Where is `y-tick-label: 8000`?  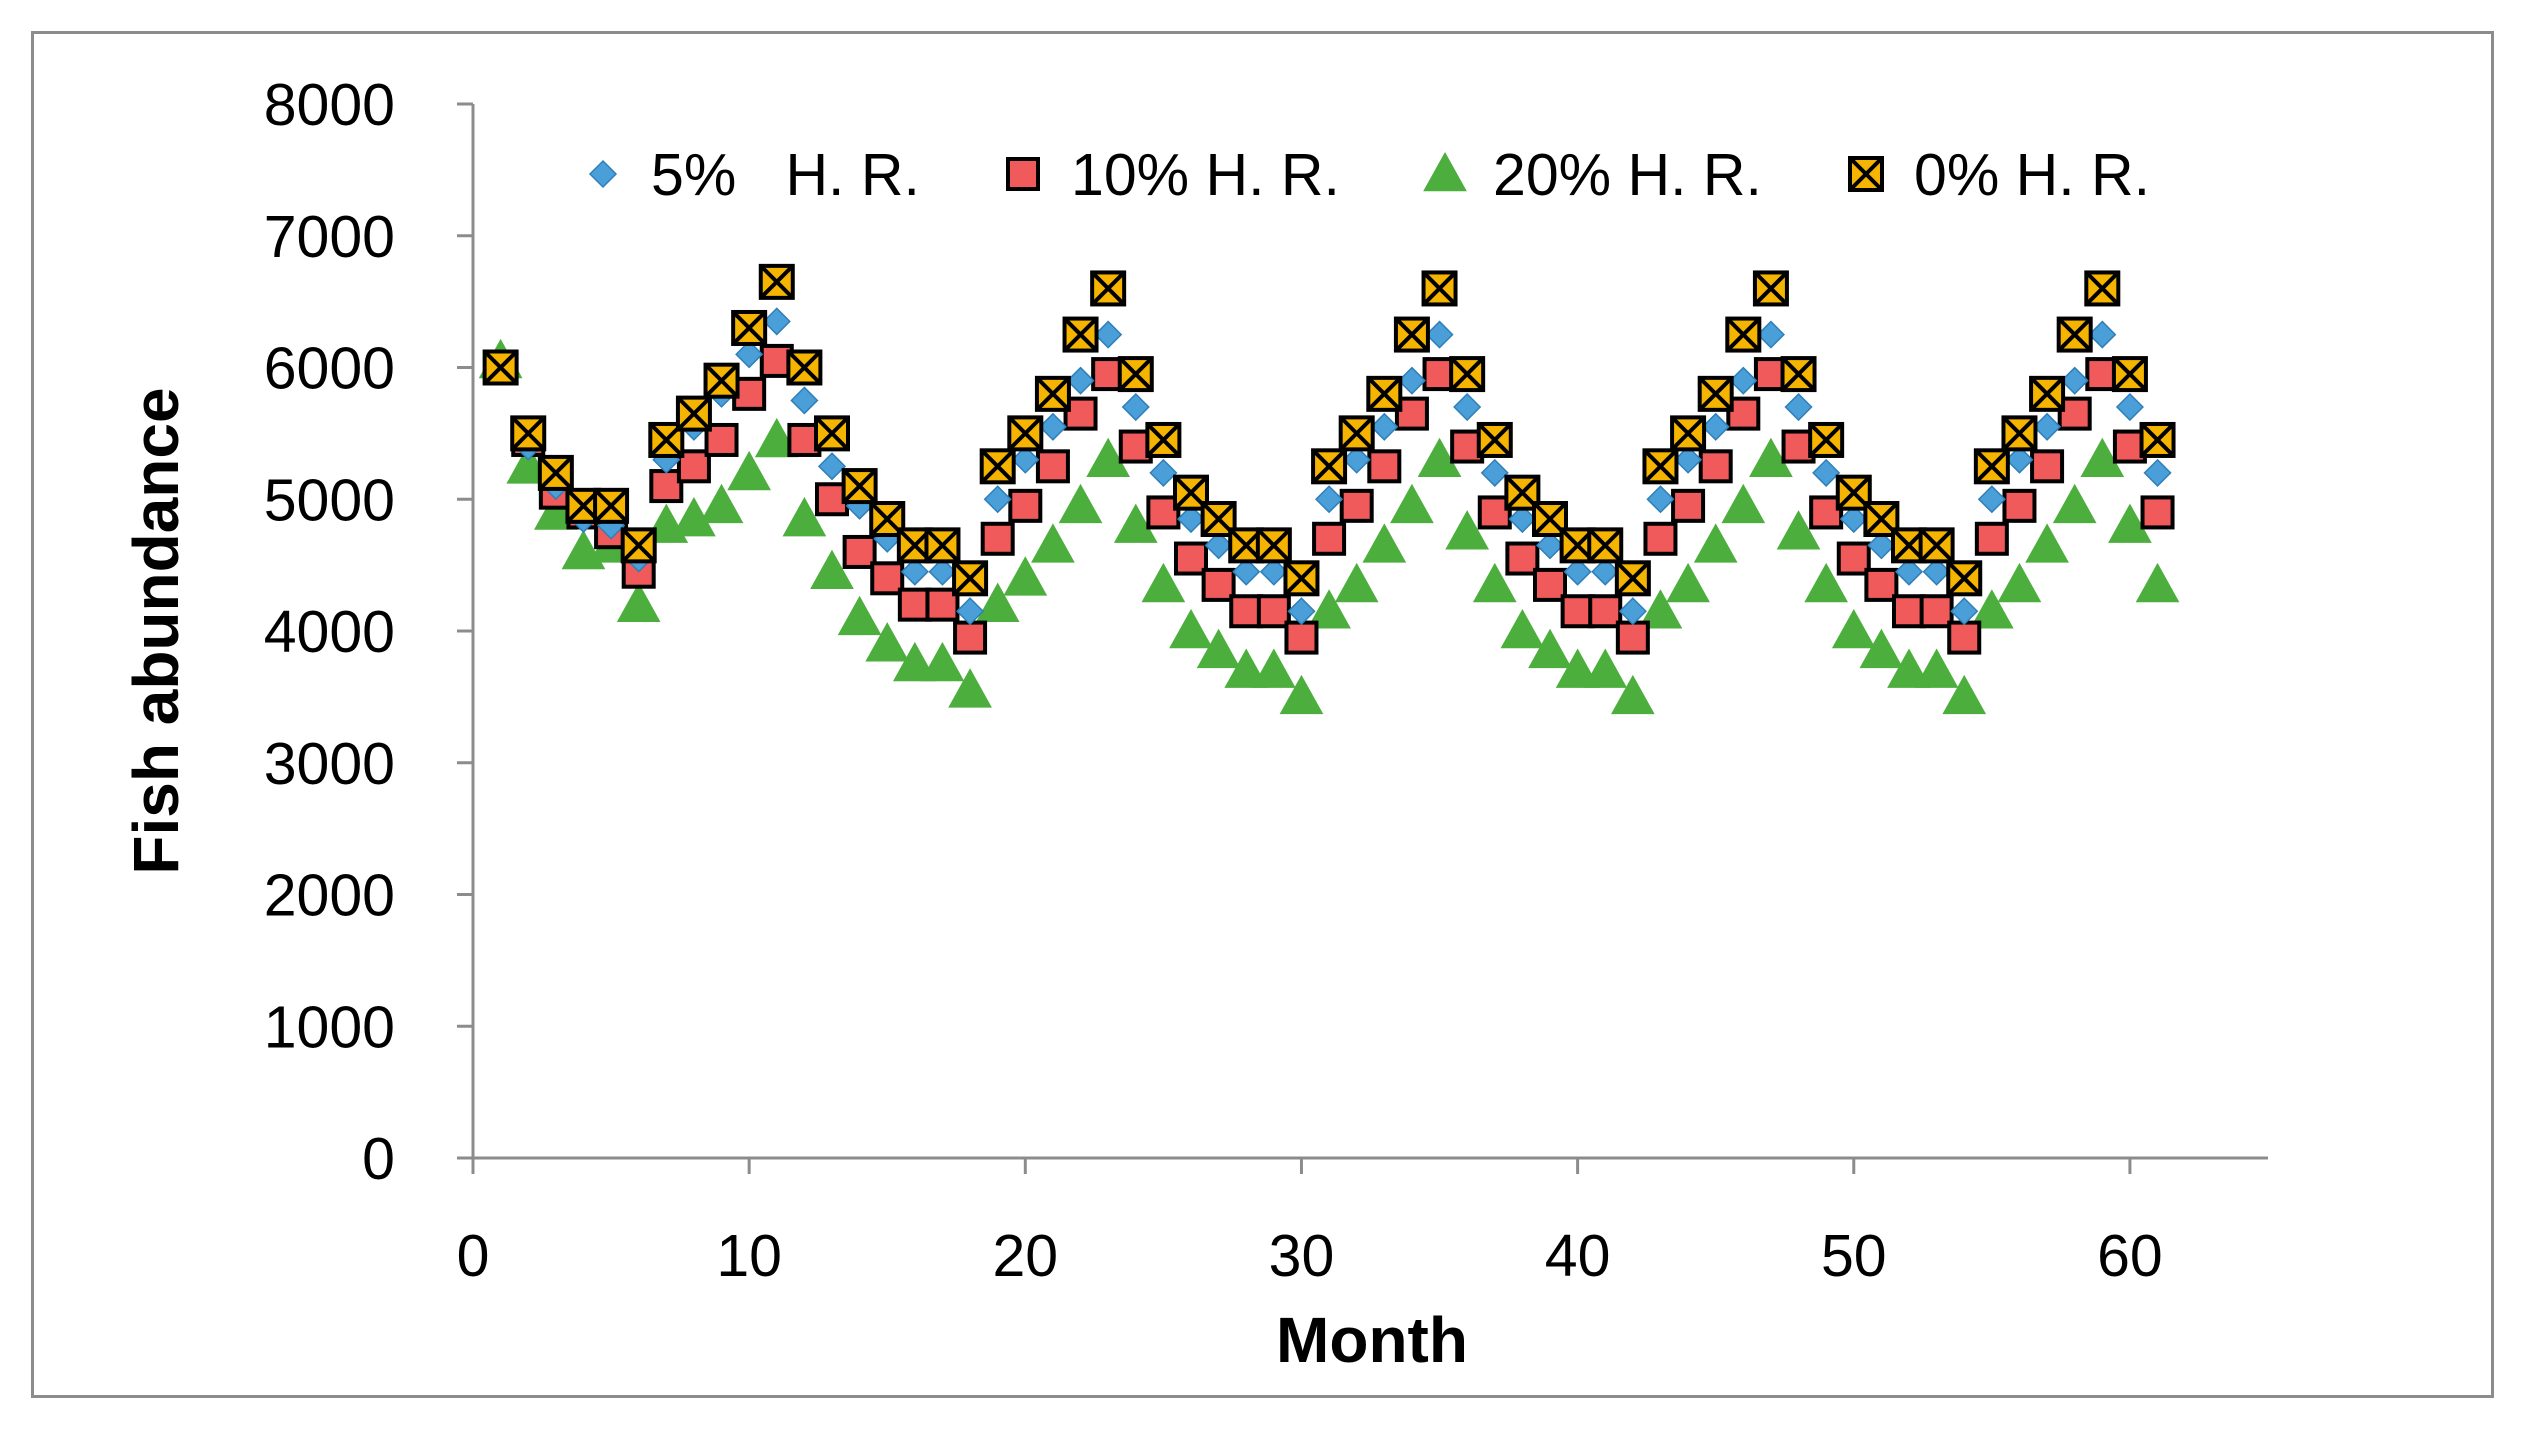 y-tick-label: 8000 is located at coordinates (329, 105).